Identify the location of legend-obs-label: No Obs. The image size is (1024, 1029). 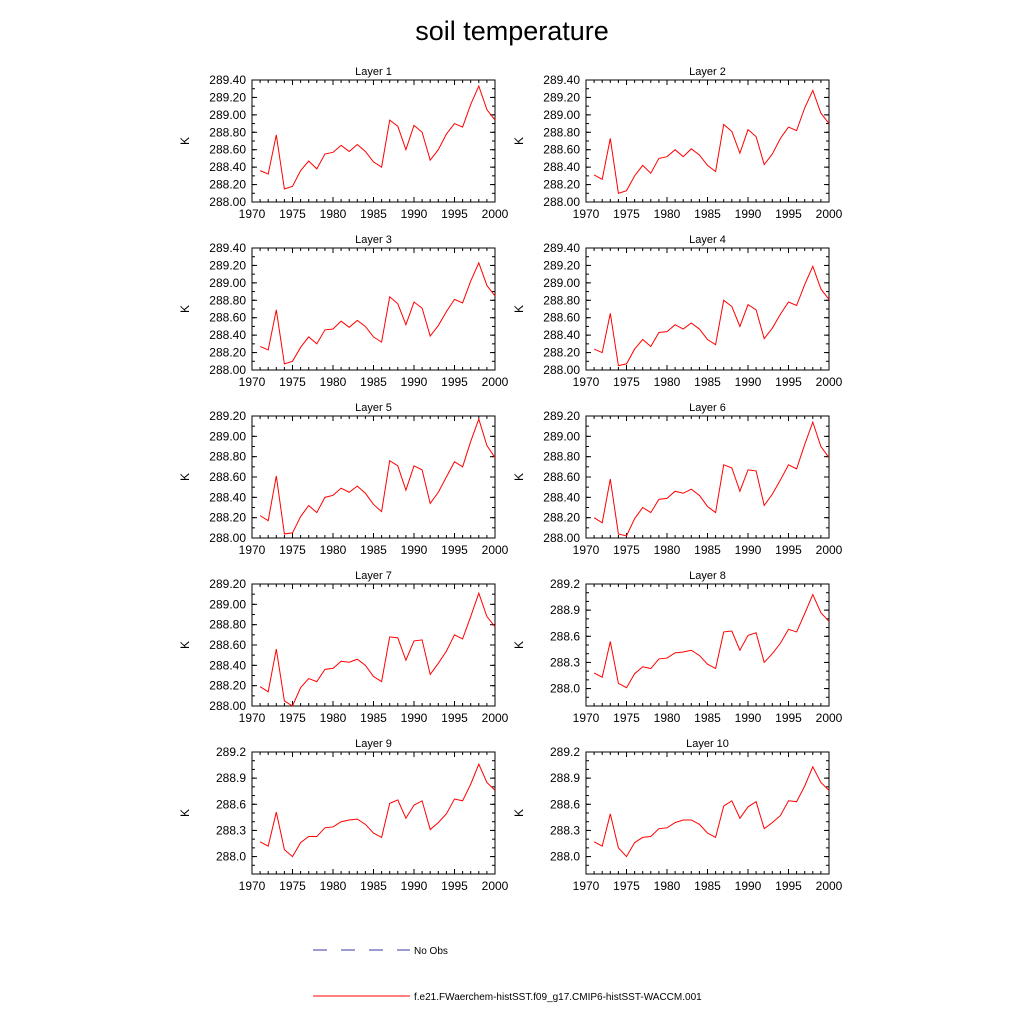
(431, 951).